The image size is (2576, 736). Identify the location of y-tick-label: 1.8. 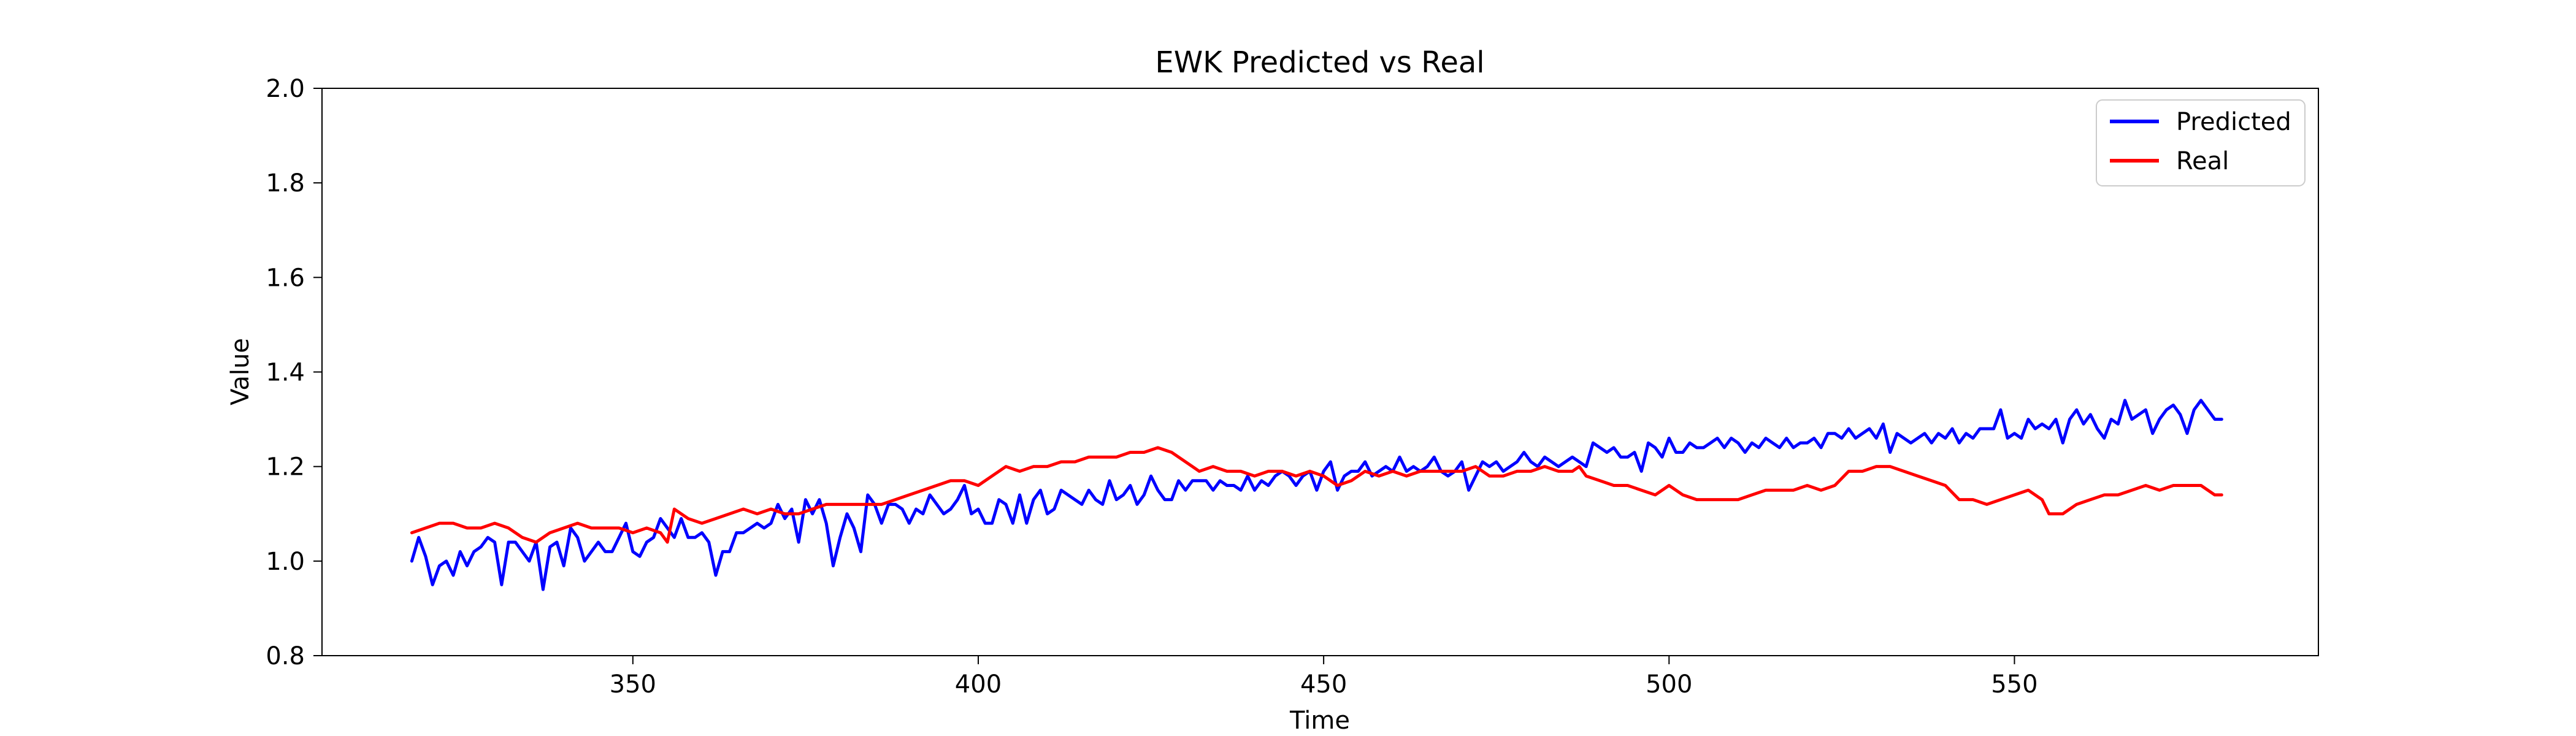
(285, 183).